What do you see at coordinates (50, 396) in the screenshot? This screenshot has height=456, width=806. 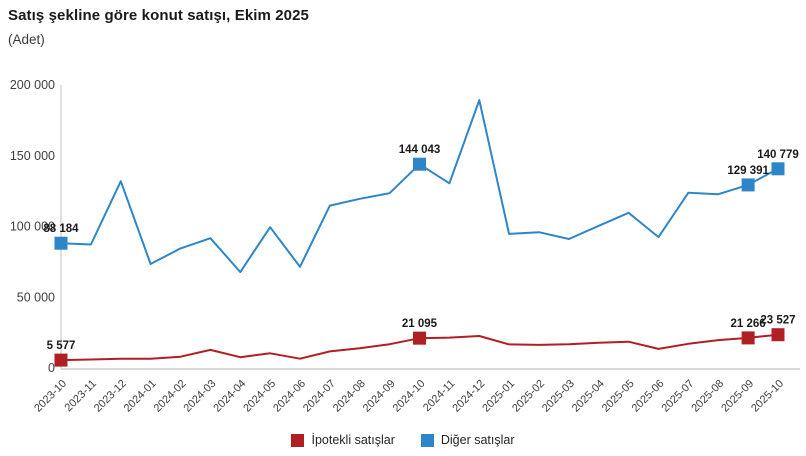 I see `x-tick-label: 2023-10` at bounding box center [50, 396].